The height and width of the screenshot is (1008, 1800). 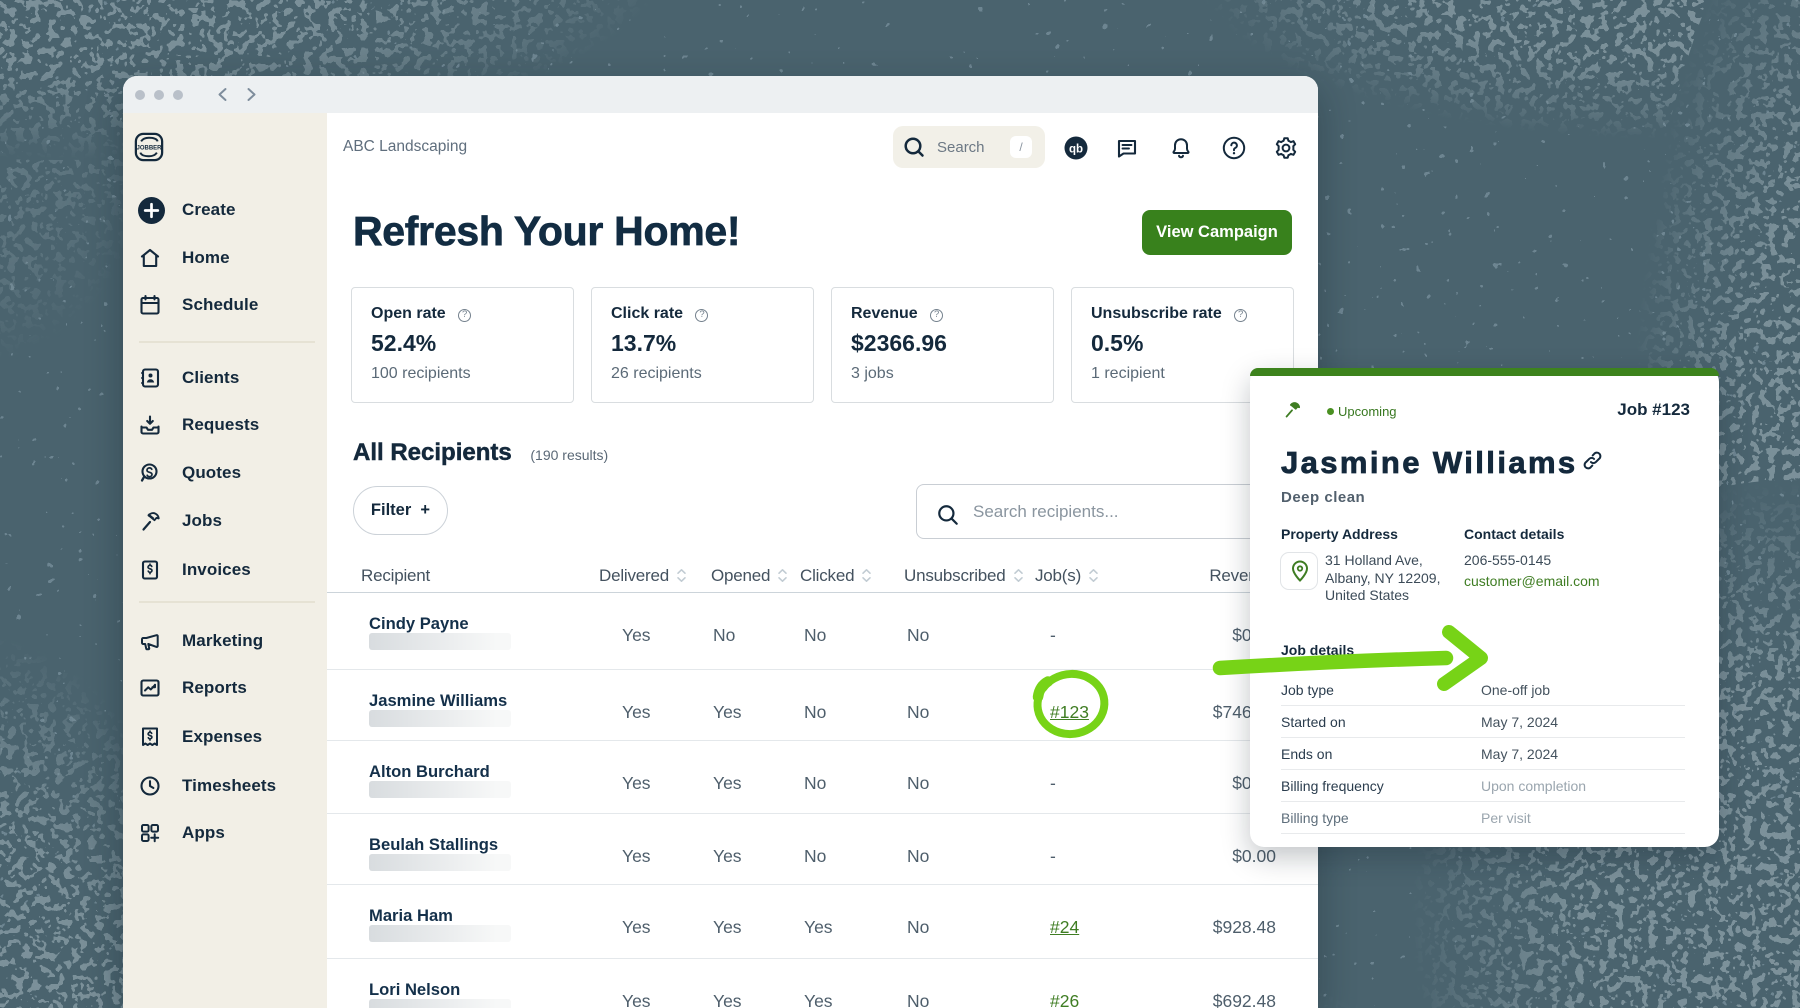 What do you see at coordinates (149, 148) in the screenshot?
I see `svg-text: JOBBER` at bounding box center [149, 148].